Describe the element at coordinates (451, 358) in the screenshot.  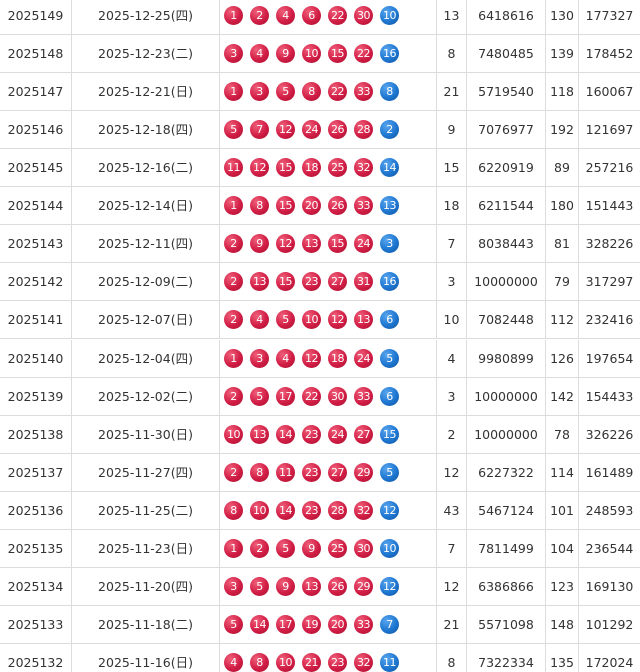
I see `cell-c4: 4` at that location.